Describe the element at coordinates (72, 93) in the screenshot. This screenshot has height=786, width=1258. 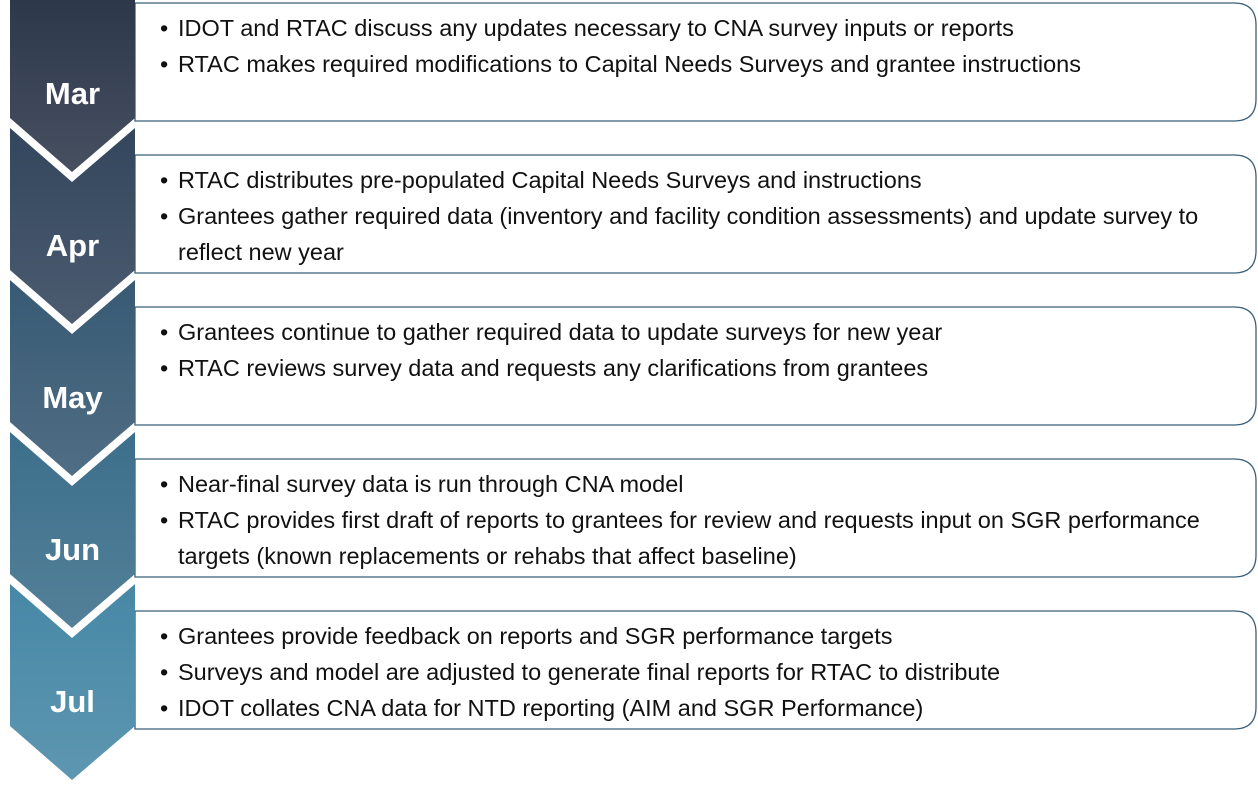
I see `step-label: Mar` at that location.